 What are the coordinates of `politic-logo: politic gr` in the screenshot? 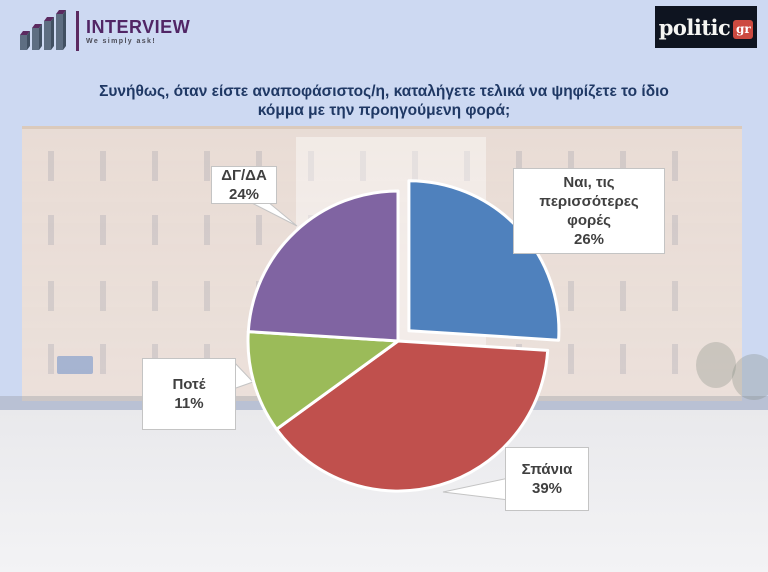 It's located at (706, 27).